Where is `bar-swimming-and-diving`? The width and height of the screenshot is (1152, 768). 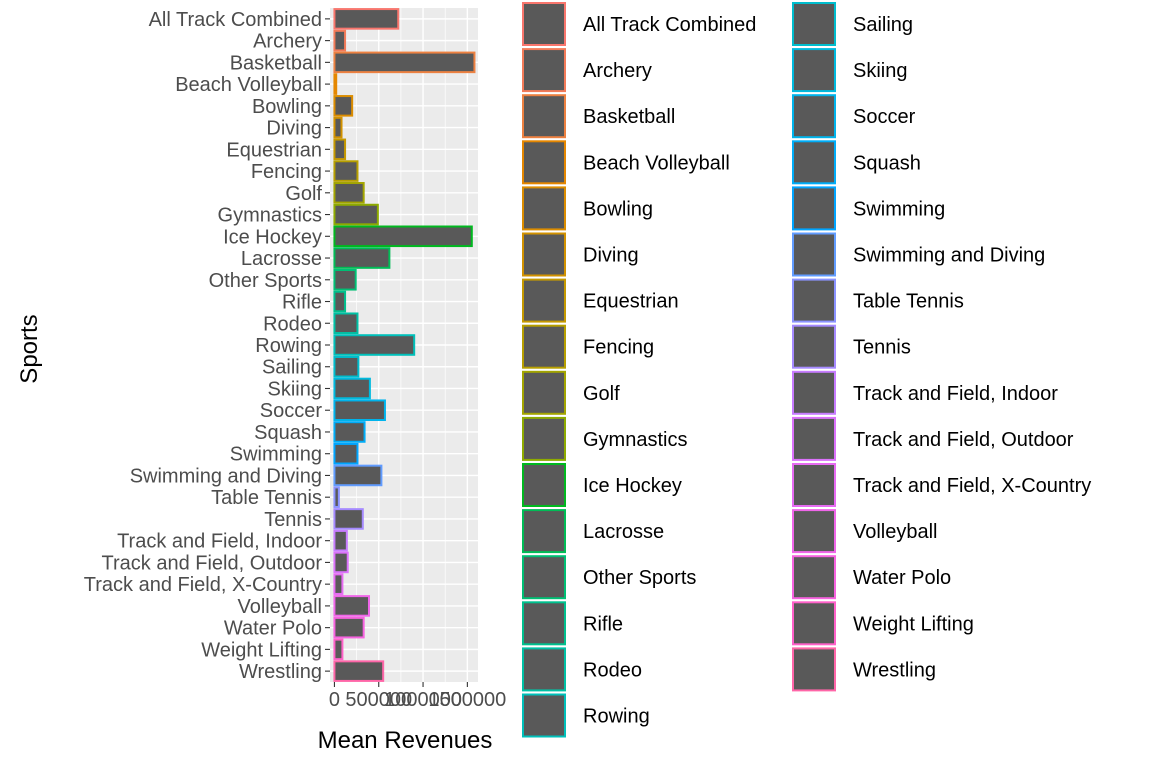 bar-swimming-and-diving is located at coordinates (358, 475).